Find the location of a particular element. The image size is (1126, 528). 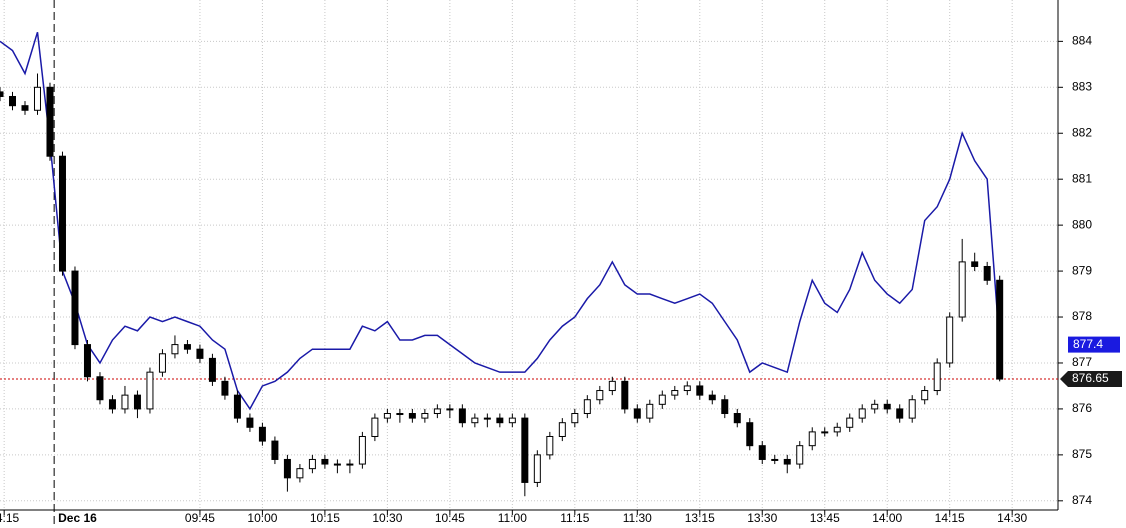

y-tick-label: 876 is located at coordinates (1082, 408).